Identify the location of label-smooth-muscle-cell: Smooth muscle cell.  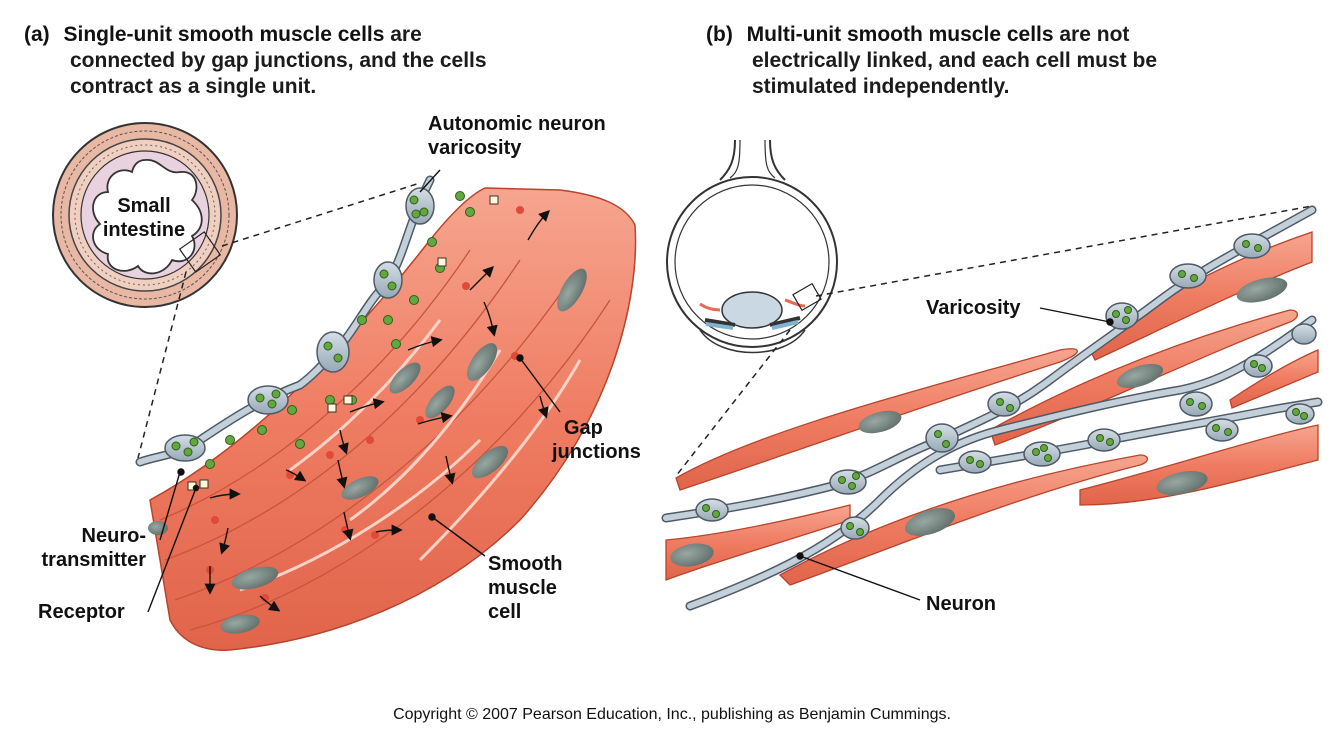
(525, 588).